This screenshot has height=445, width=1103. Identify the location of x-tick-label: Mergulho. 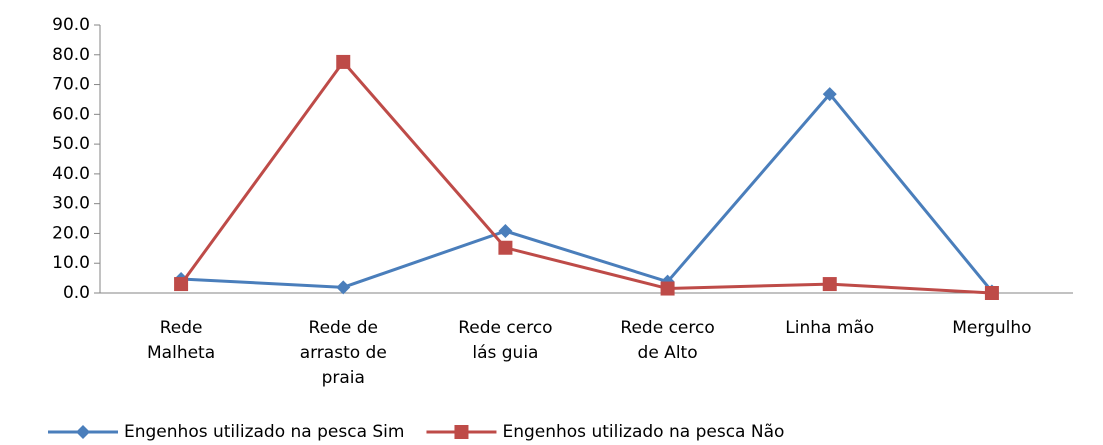
(991, 328).